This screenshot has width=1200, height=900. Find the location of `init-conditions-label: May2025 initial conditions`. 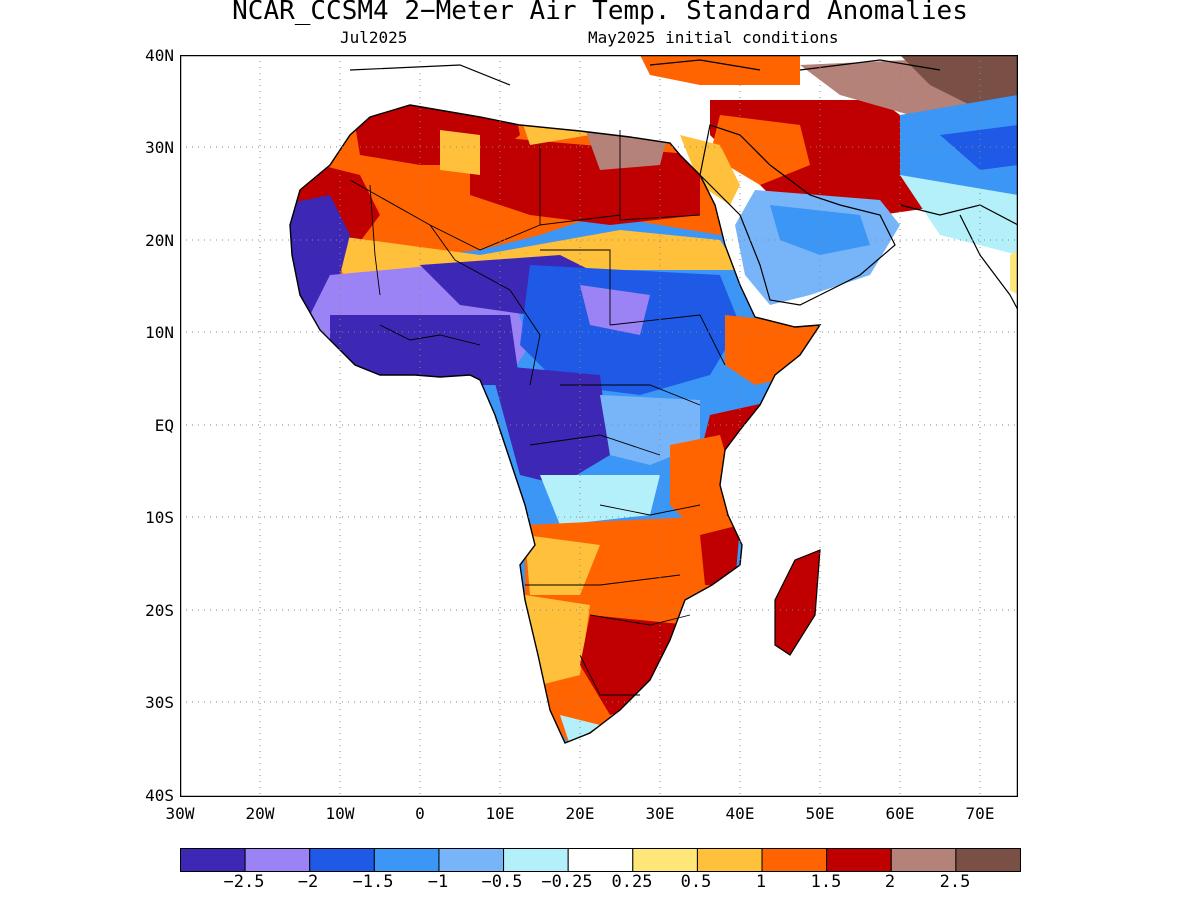

init-conditions-label: May2025 initial conditions is located at coordinates (713, 37).